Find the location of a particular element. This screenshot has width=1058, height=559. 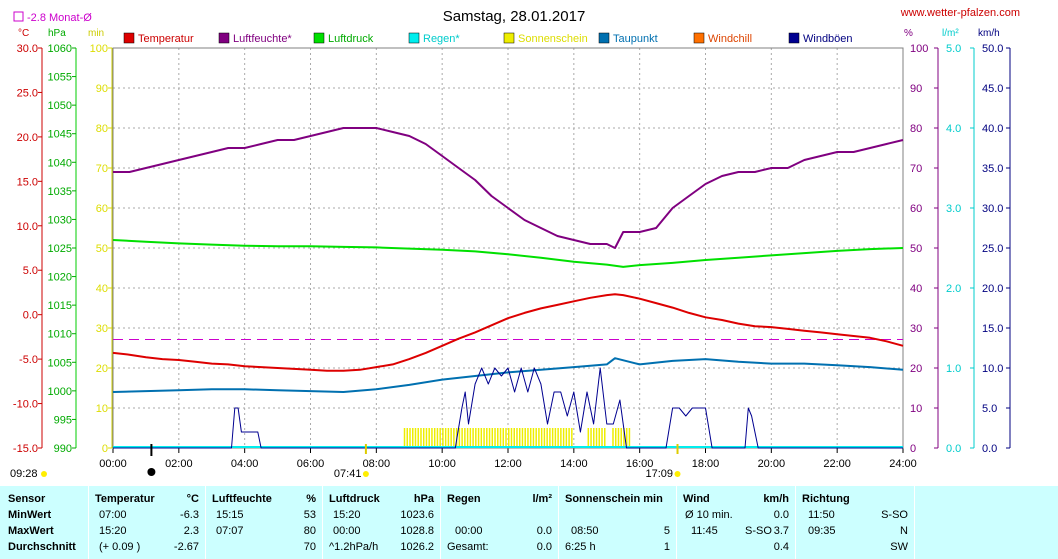

temp-tick-1: 25.0 is located at coordinates (27, 93).